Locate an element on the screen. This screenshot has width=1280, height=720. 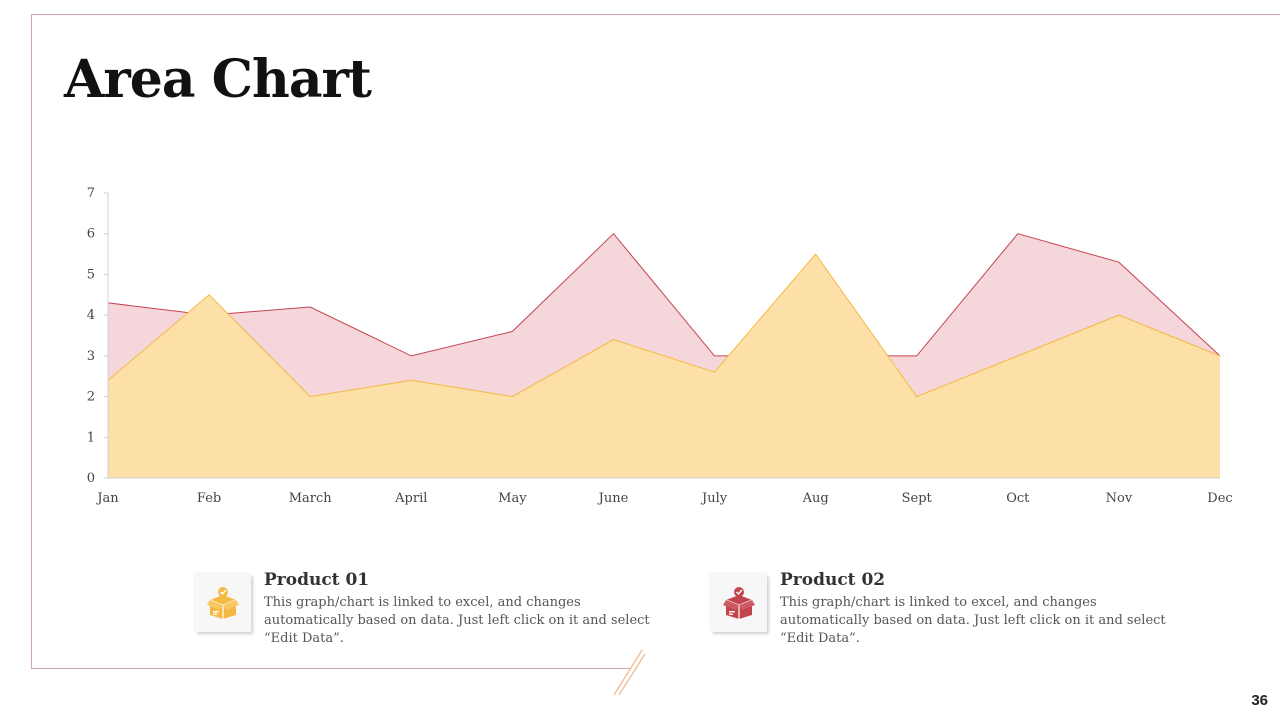
x-tick-label: June is located at coordinates (613, 498).